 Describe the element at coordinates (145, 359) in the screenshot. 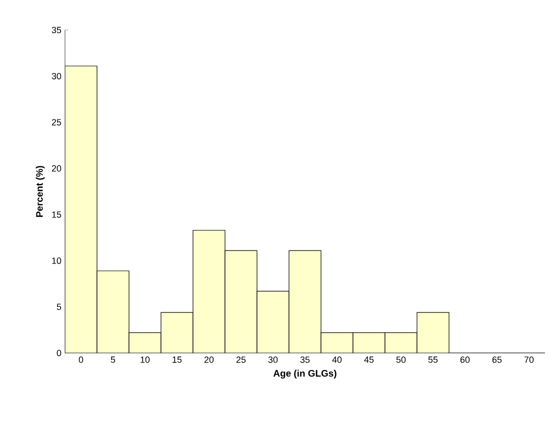

I see `x-tick-label: 10` at that location.